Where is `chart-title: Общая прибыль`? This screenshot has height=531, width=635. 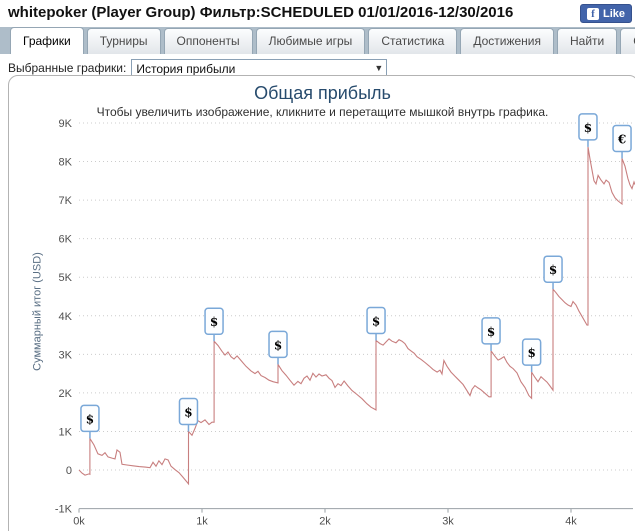 chart-title: Общая прибыль is located at coordinates (322, 93).